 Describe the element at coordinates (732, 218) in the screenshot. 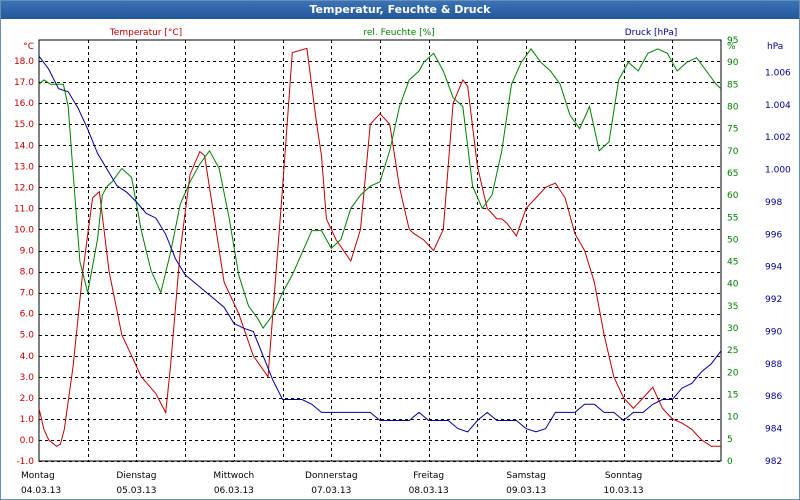

I see `humidity-tick-label: 55` at that location.